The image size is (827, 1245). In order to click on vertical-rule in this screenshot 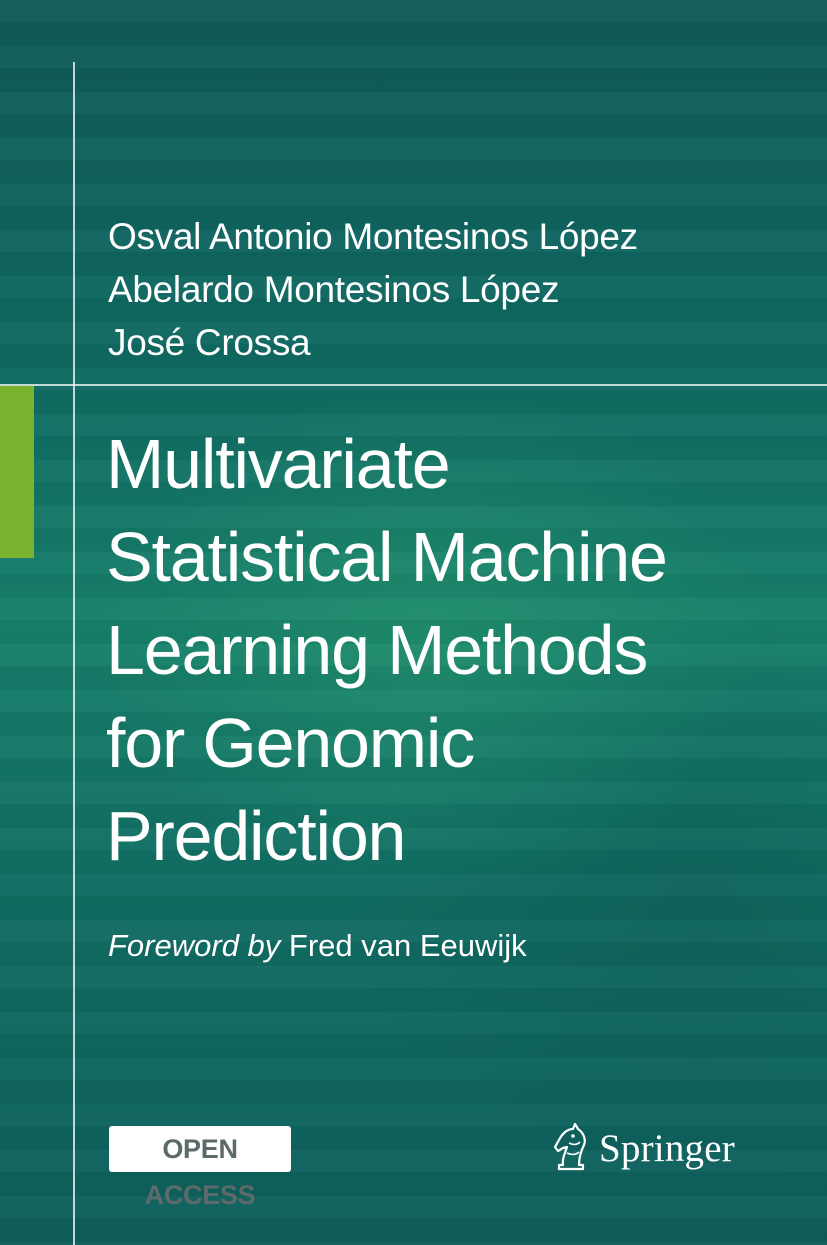, I will do `click(74, 653)`.